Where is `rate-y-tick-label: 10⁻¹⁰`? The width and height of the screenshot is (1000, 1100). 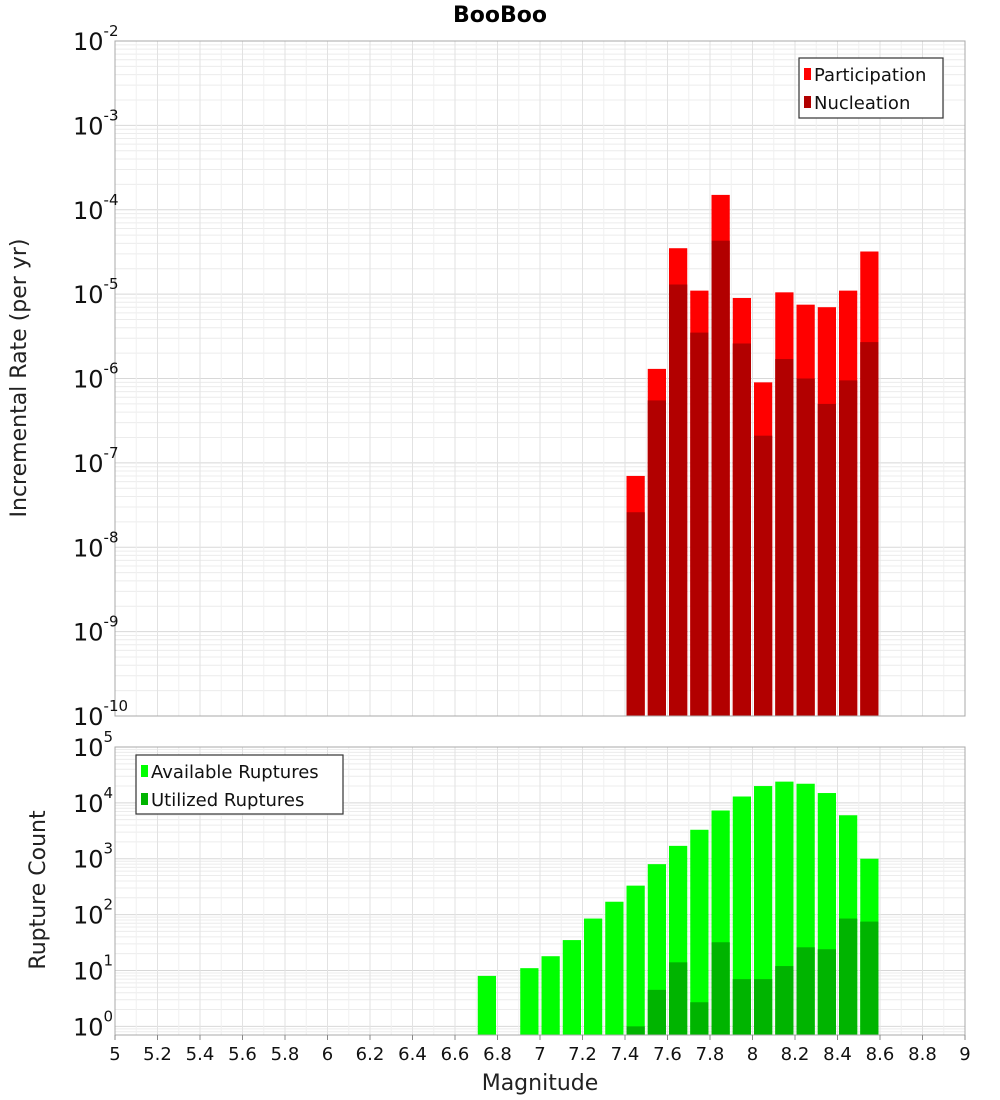
rate-y-tick-label: 10⁻¹⁰ is located at coordinates (100, 714).